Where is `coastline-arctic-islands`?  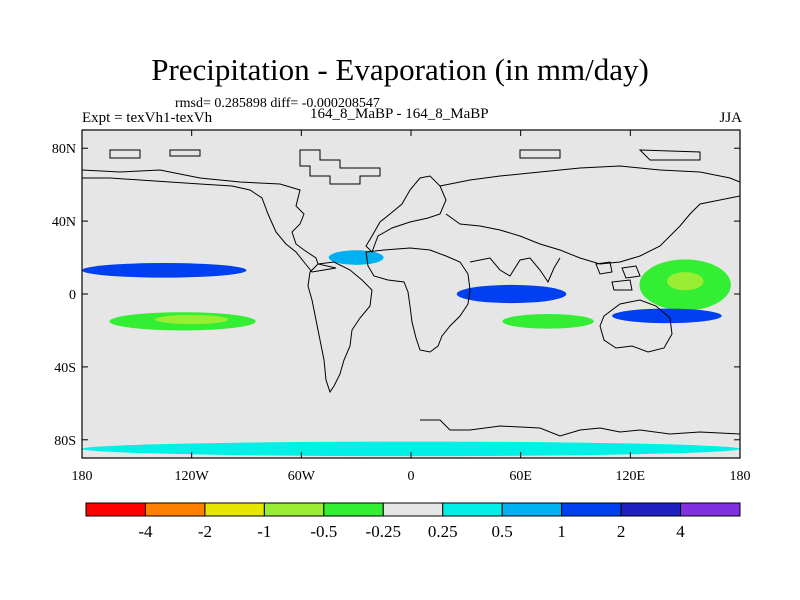 coastline-arctic-islands is located at coordinates (405, 155).